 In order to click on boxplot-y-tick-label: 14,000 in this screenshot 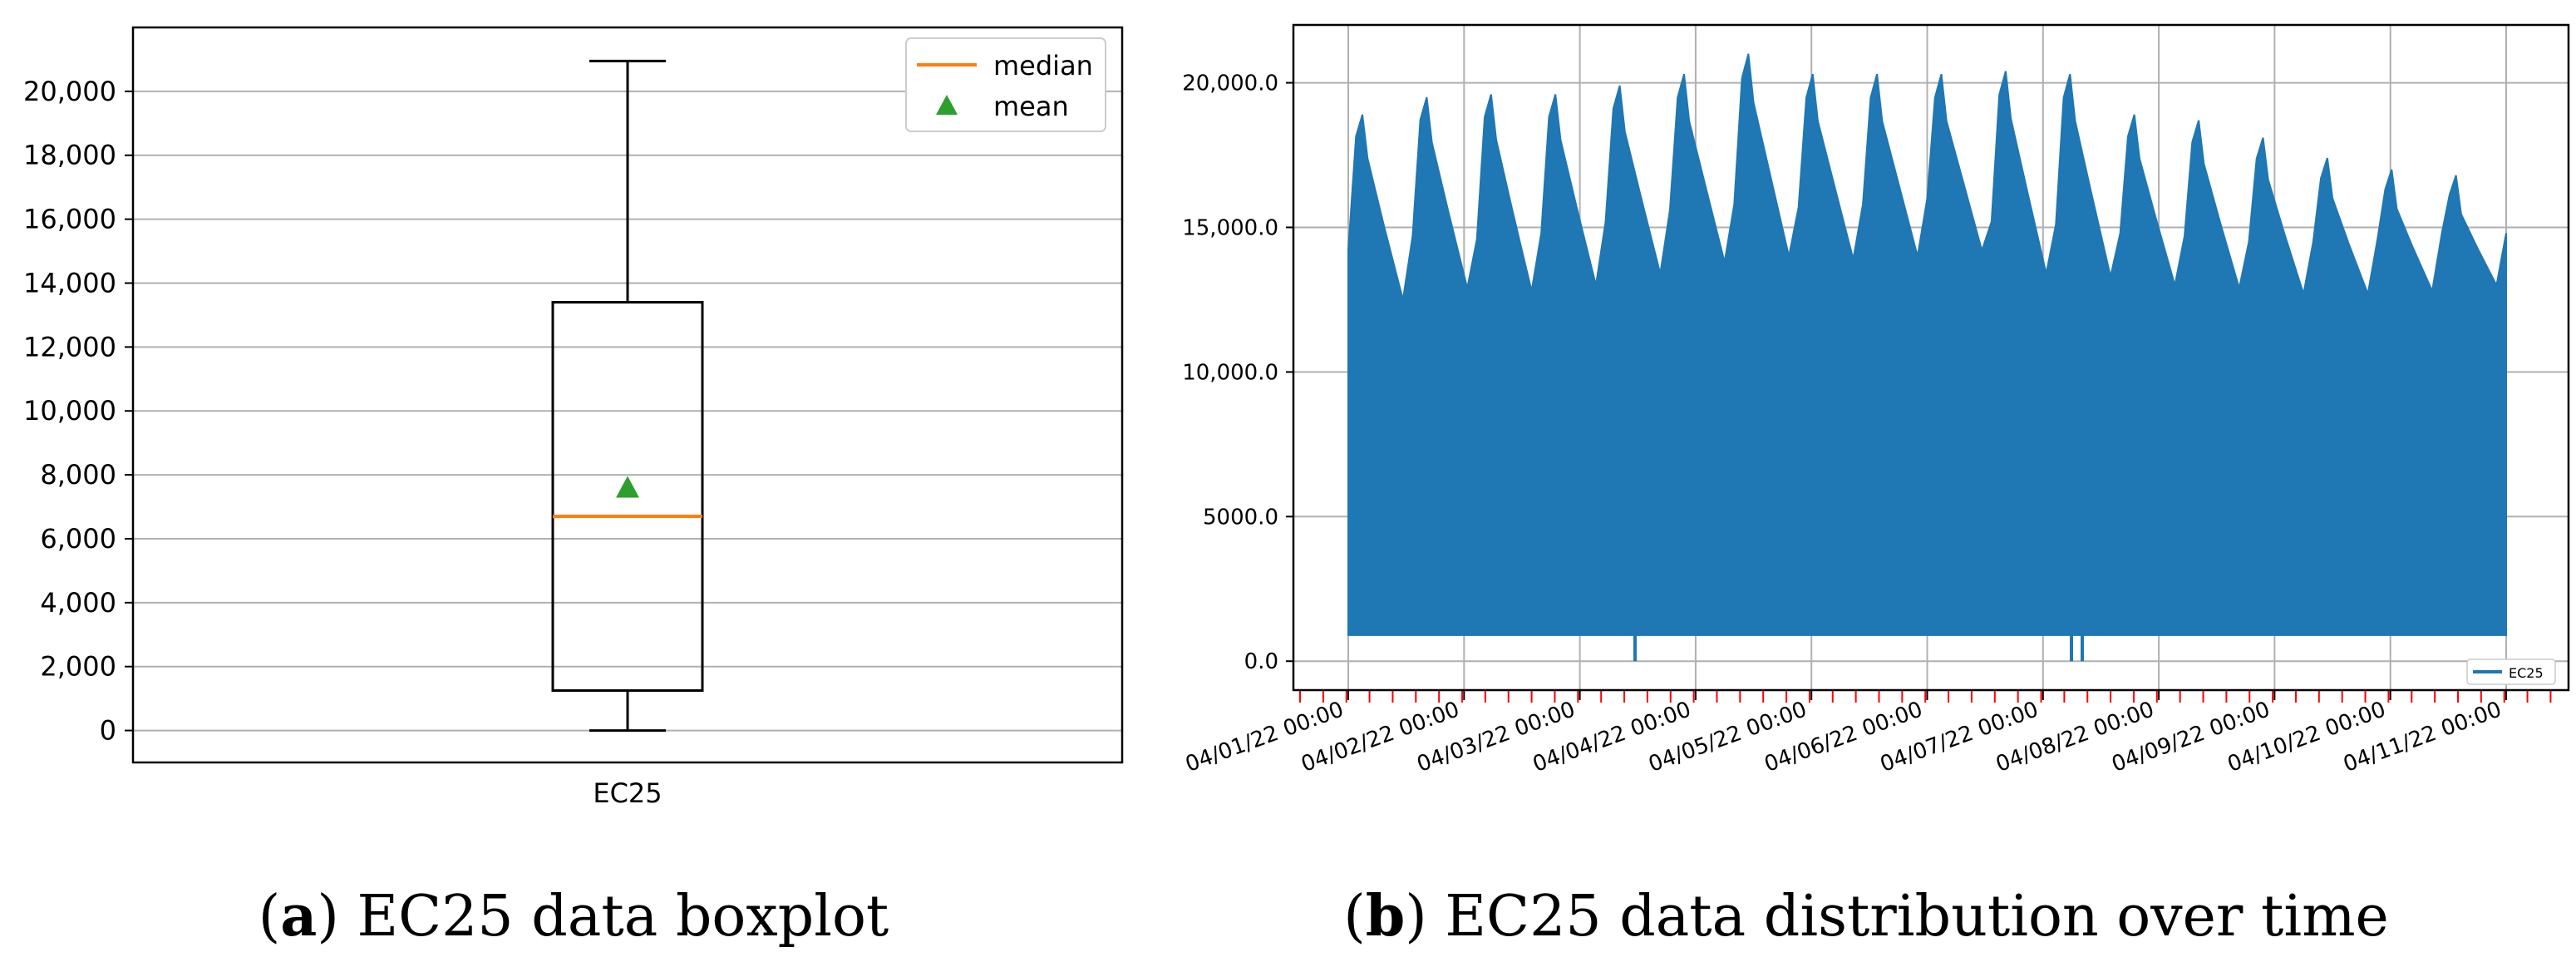, I will do `click(69, 282)`.